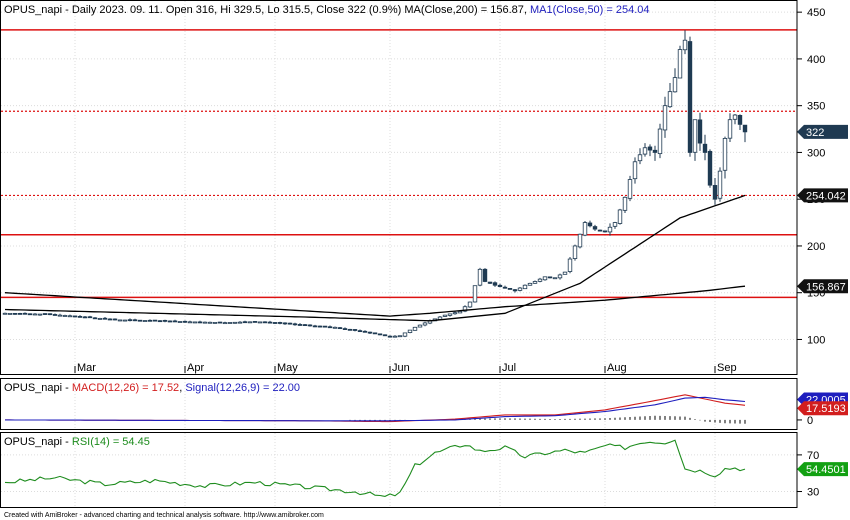 The image size is (850, 520). What do you see at coordinates (590, 10) in the screenshot?
I see `title-ma50-text: MA1(Close,50) = 254.04` at bounding box center [590, 10].